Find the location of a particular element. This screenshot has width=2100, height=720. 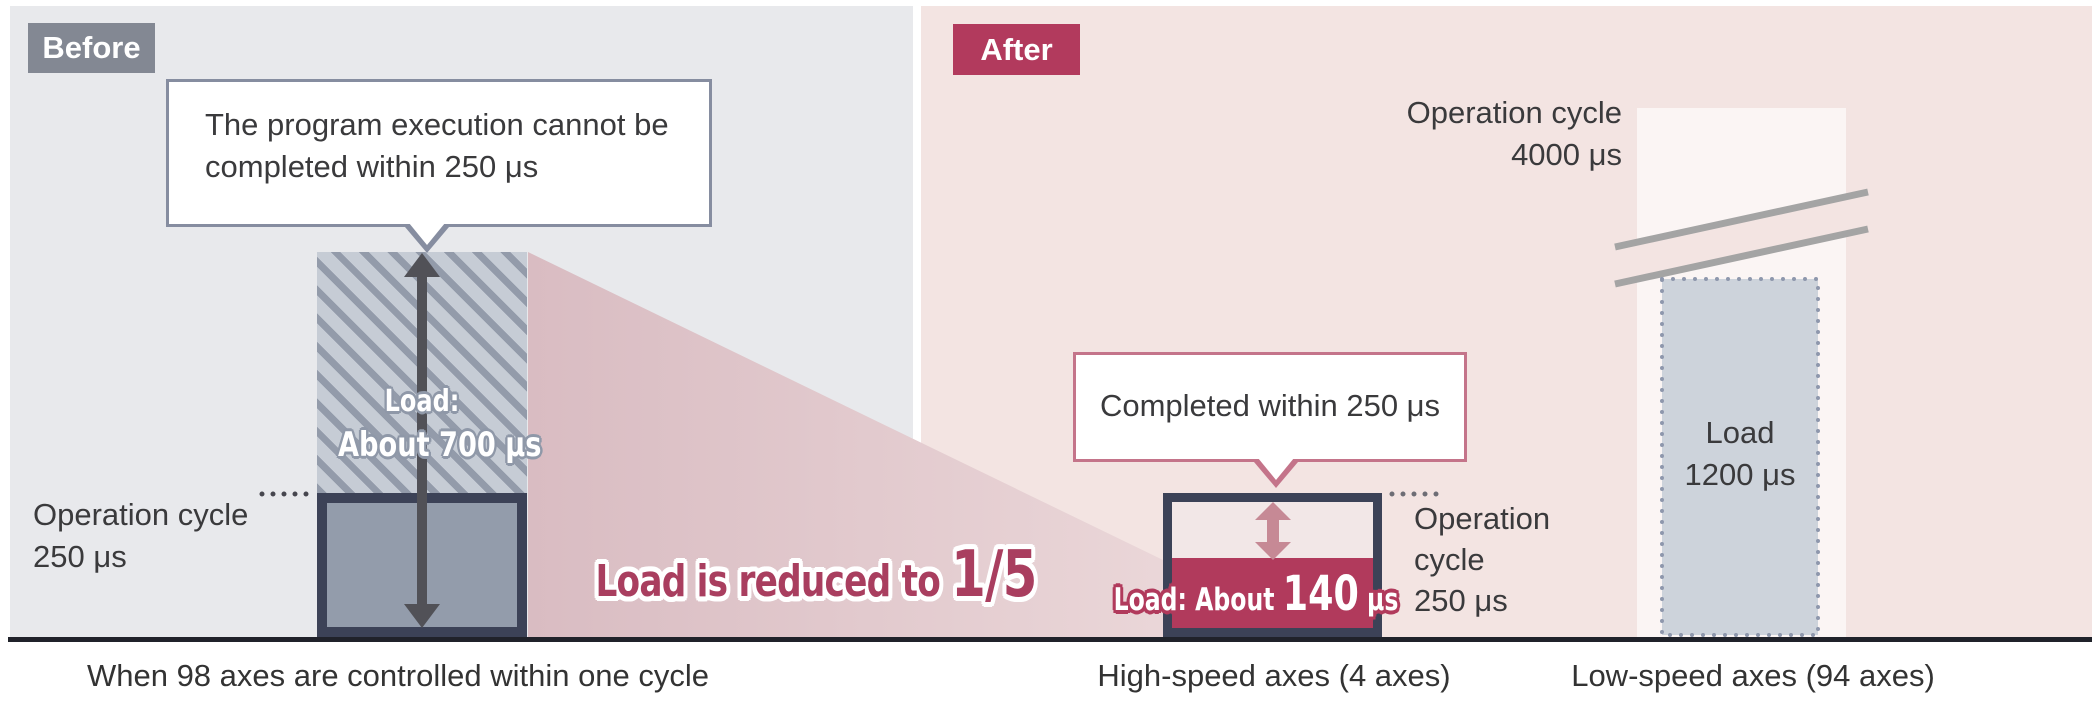

before-bubble-line2: completed within 250 μs is located at coordinates (372, 166).